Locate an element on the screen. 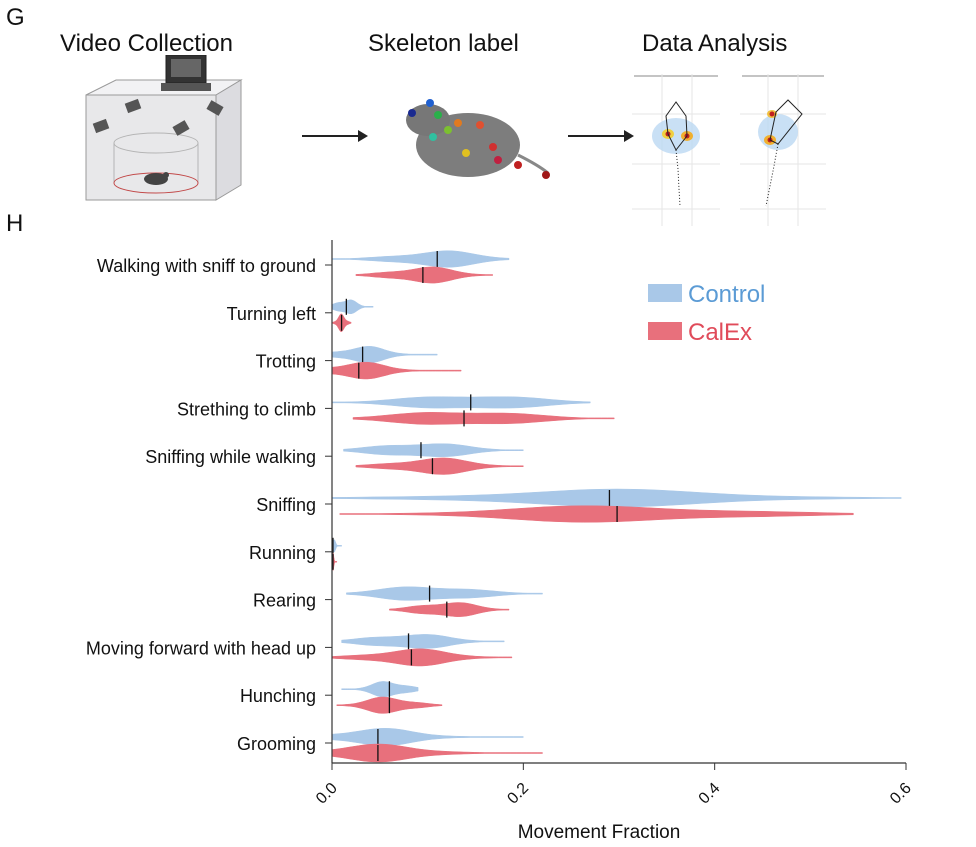  x-axis-label: Movement Fraction is located at coordinates (599, 832).